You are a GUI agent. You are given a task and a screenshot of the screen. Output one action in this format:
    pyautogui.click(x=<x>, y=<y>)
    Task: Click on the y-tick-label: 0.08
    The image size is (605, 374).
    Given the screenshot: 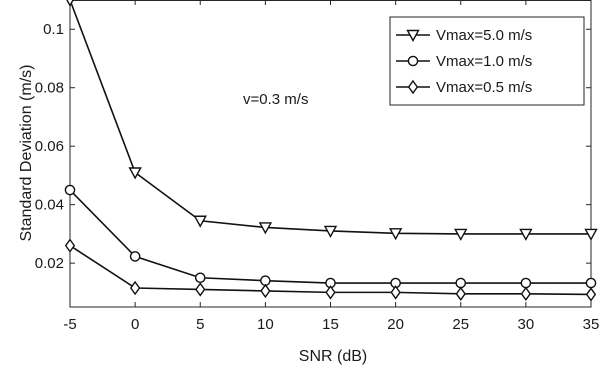 What is the action you would take?
    pyautogui.click(x=49, y=88)
    